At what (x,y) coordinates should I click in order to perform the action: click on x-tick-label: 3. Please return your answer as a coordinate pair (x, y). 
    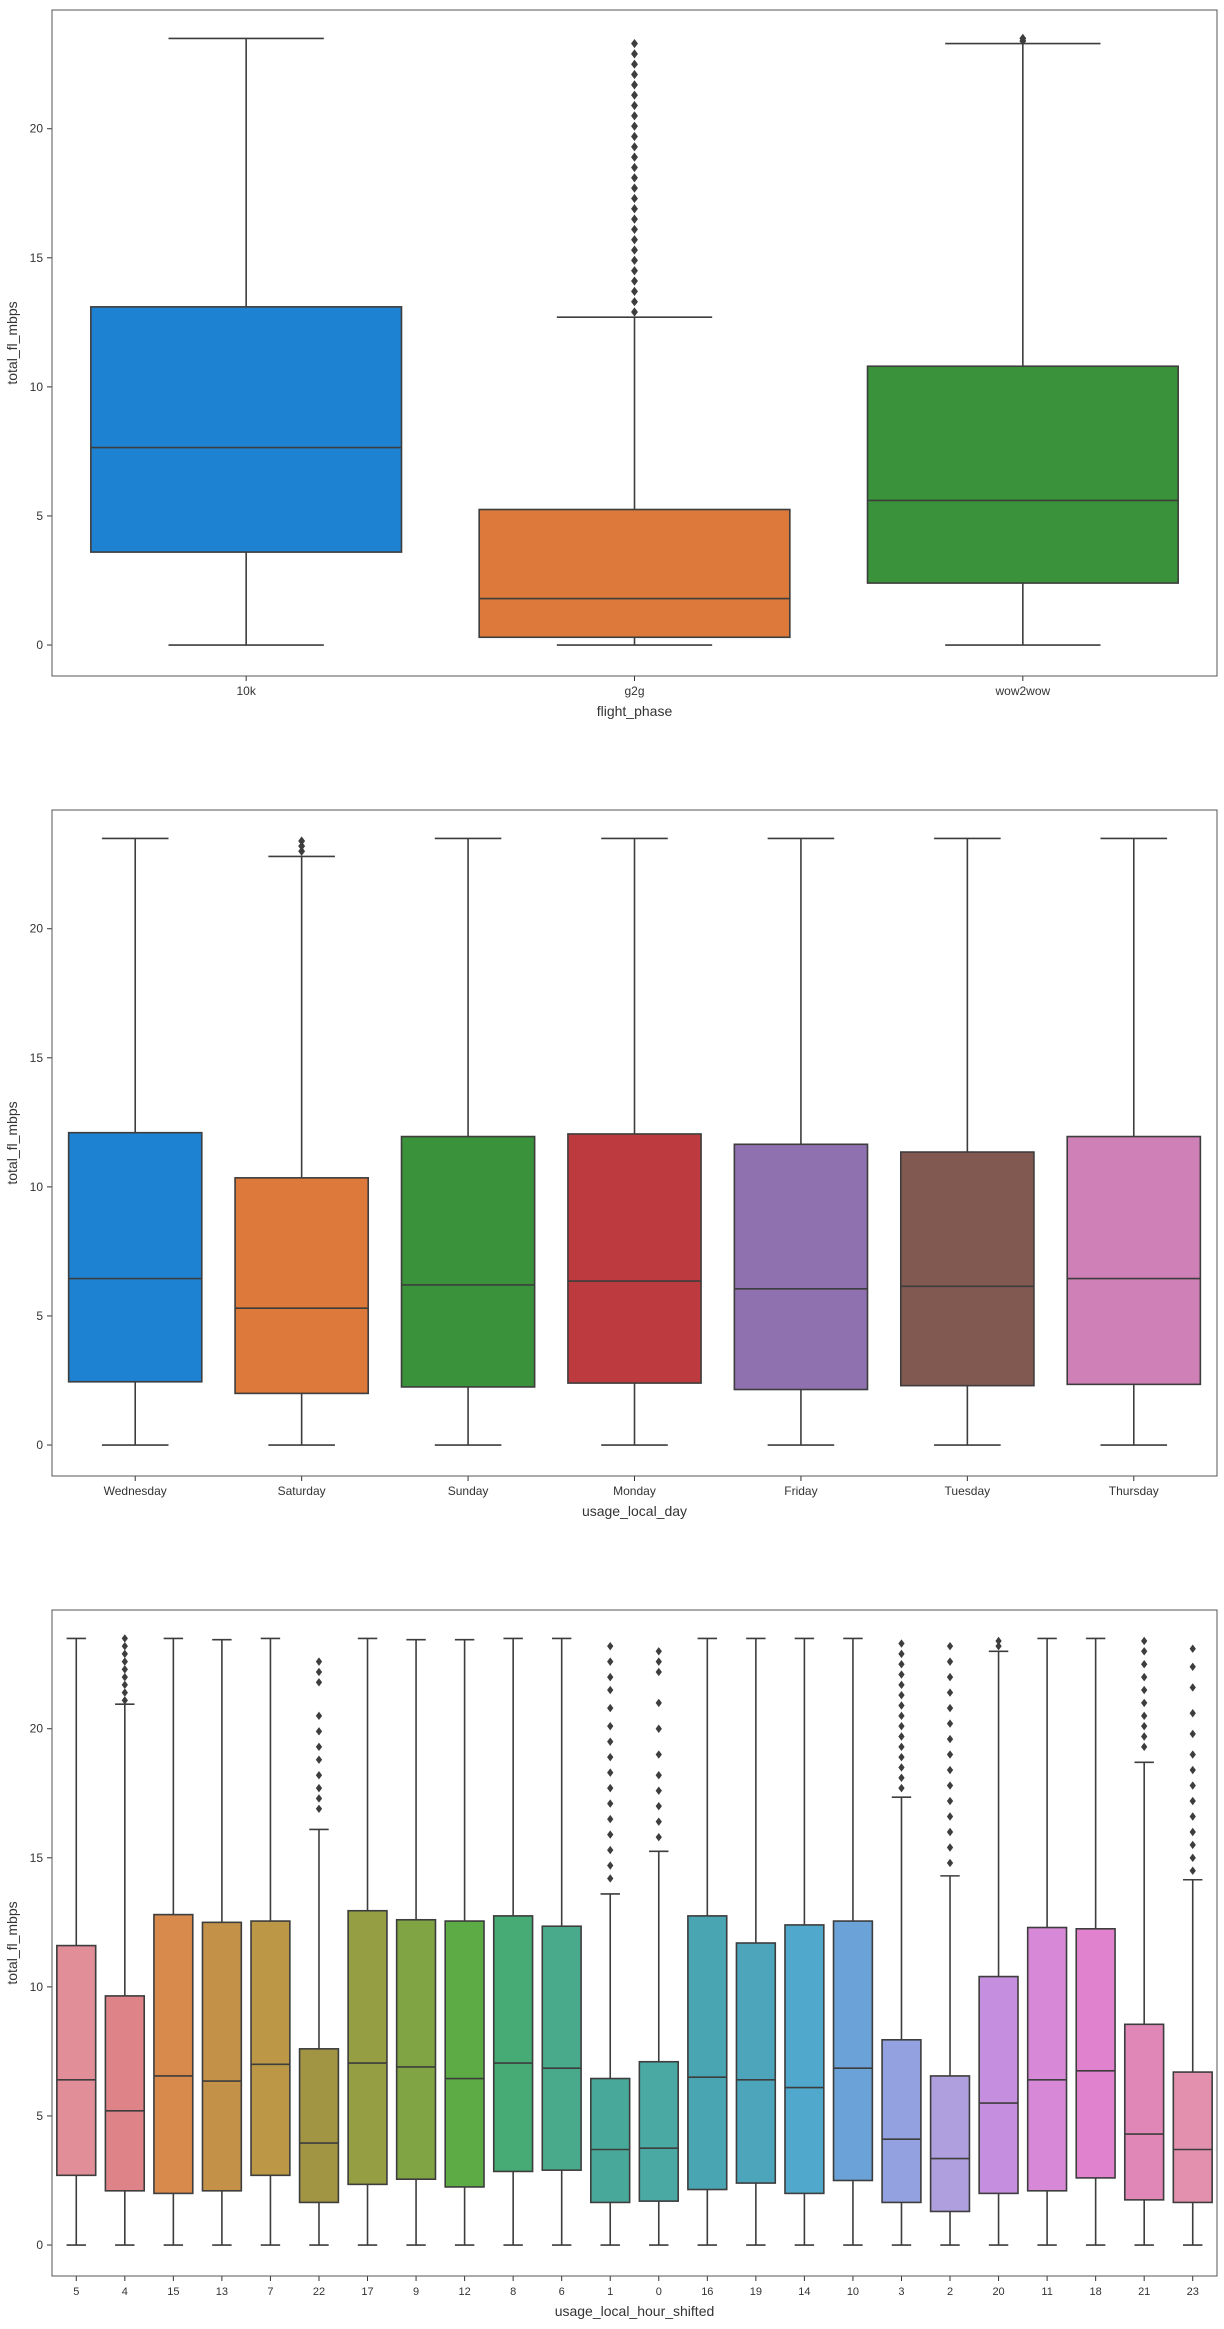
    Looking at the image, I should click on (901, 2292).